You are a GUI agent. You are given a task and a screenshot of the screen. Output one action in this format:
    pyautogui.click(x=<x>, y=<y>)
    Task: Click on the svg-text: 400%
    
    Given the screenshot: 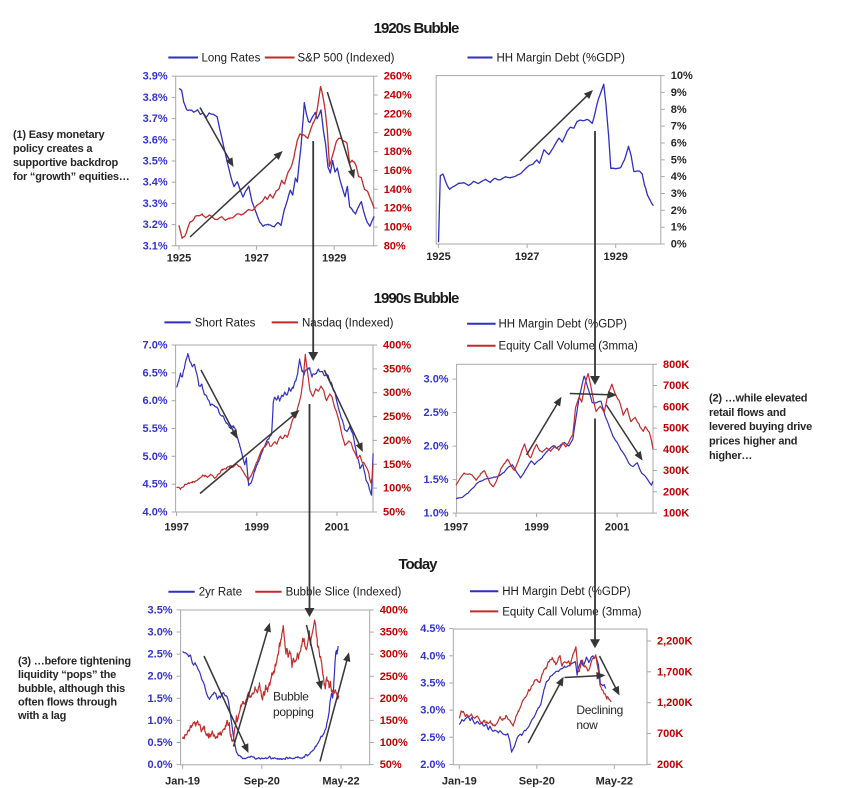 What is the action you would take?
    pyautogui.click(x=397, y=346)
    